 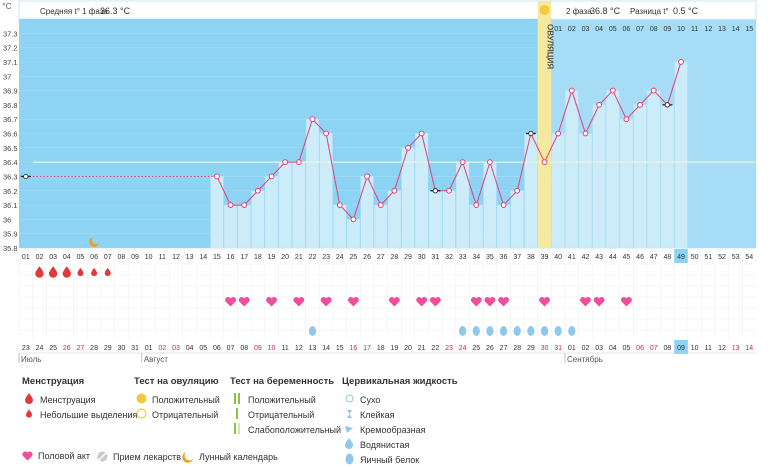 What do you see at coordinates (176, 348) in the screenshot?
I see `date-label: 03` at bounding box center [176, 348].